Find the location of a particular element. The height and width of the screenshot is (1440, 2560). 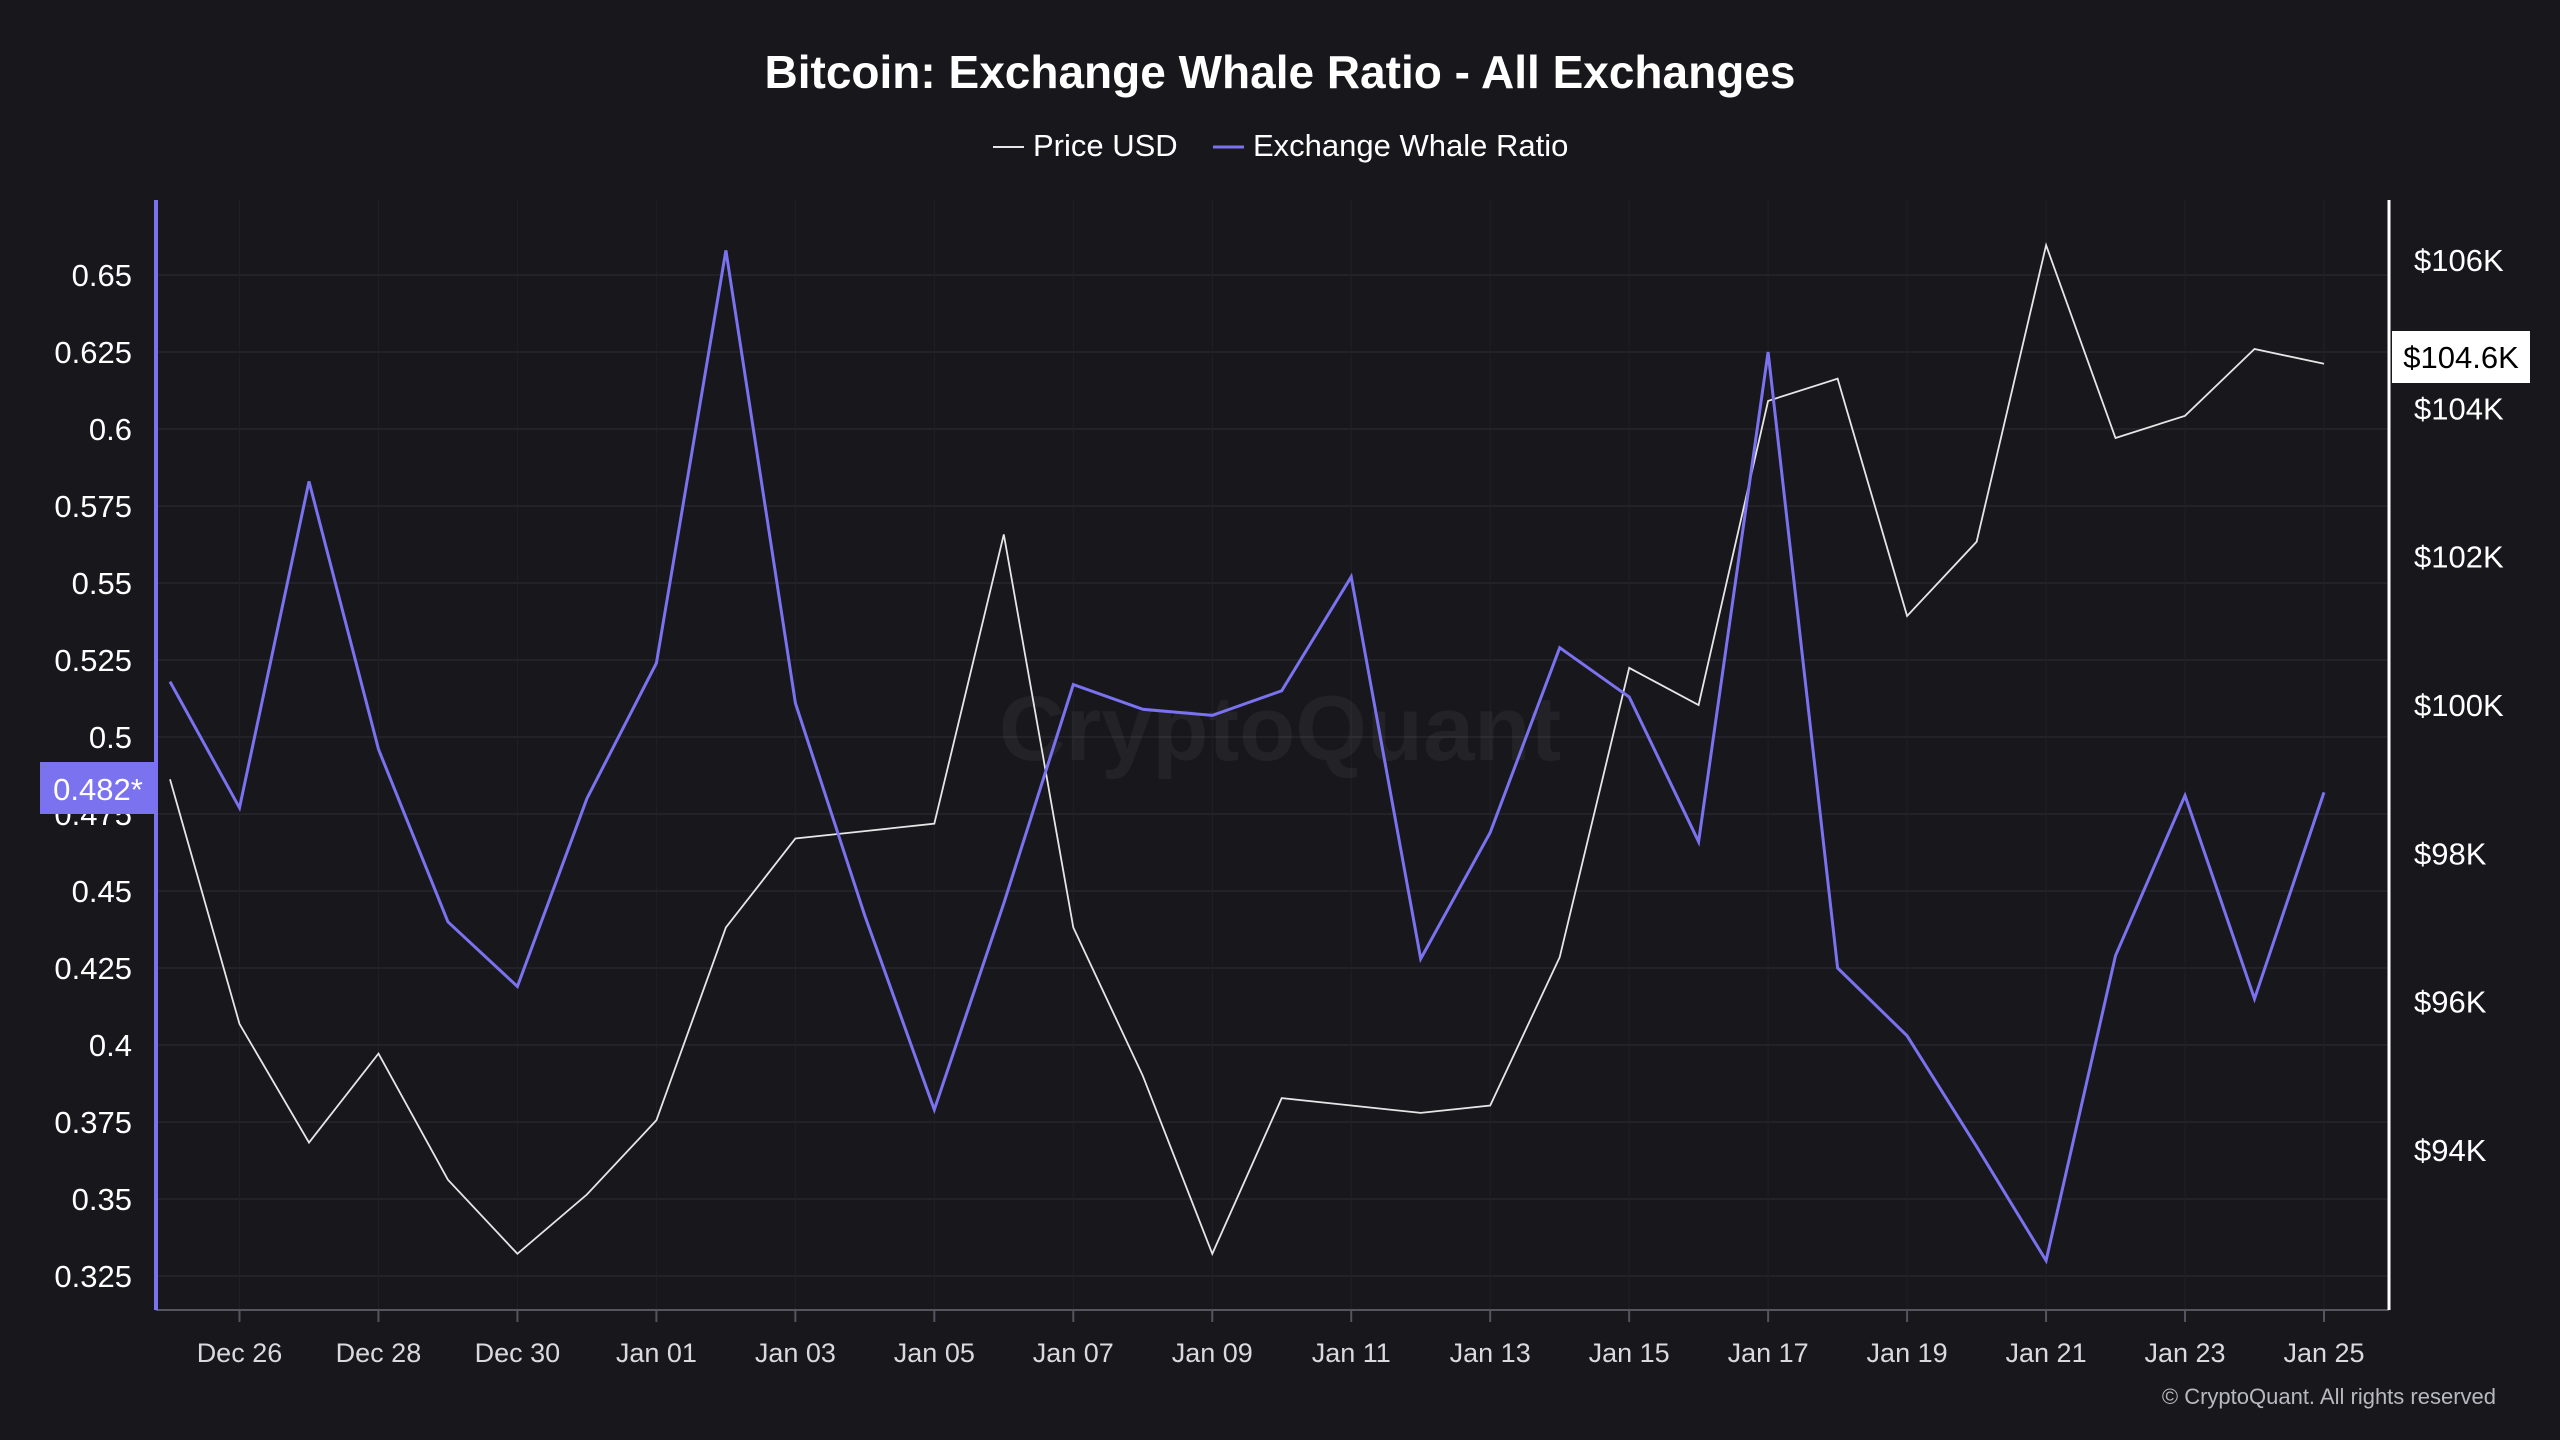

y-left-tick-label: 0.525 is located at coordinates (93, 660).